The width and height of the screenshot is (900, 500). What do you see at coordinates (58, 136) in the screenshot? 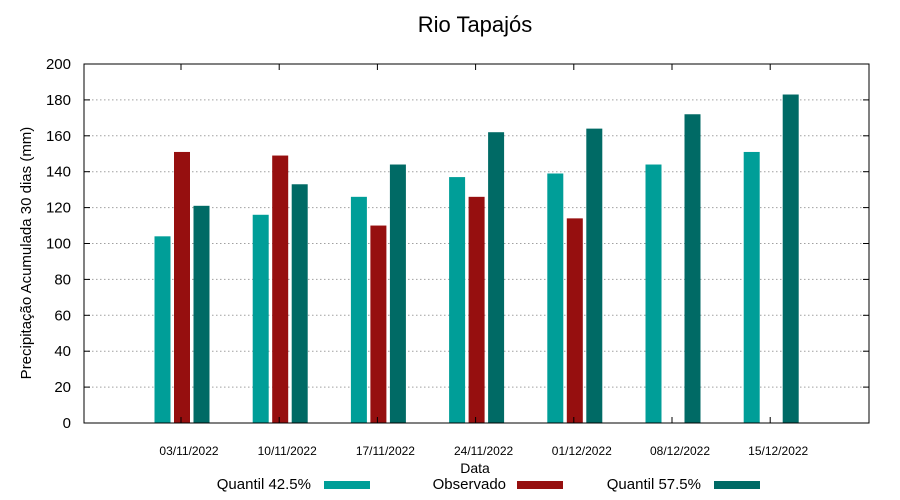
I see `y-tick-label: 160` at bounding box center [58, 136].